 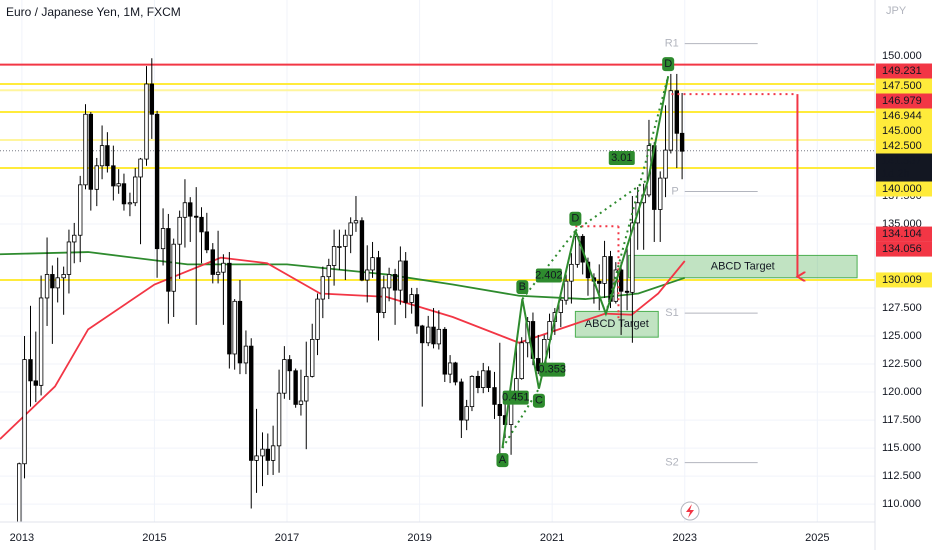 I want to click on y-tick-label: 112.500, so click(x=901, y=476).